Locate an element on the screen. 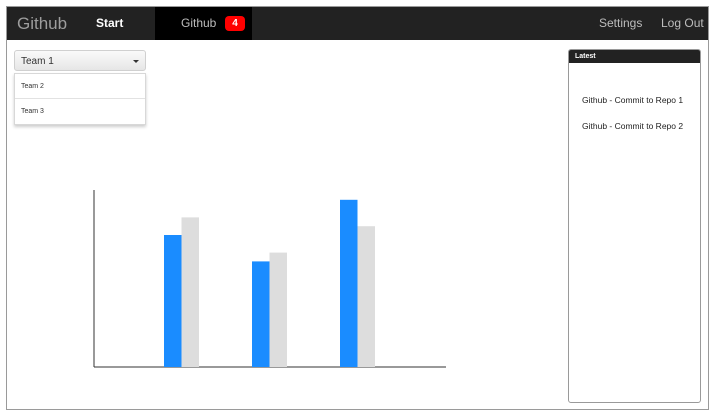 This screenshot has height=416, width=715. latest-panel-title: Latest is located at coordinates (634, 56).